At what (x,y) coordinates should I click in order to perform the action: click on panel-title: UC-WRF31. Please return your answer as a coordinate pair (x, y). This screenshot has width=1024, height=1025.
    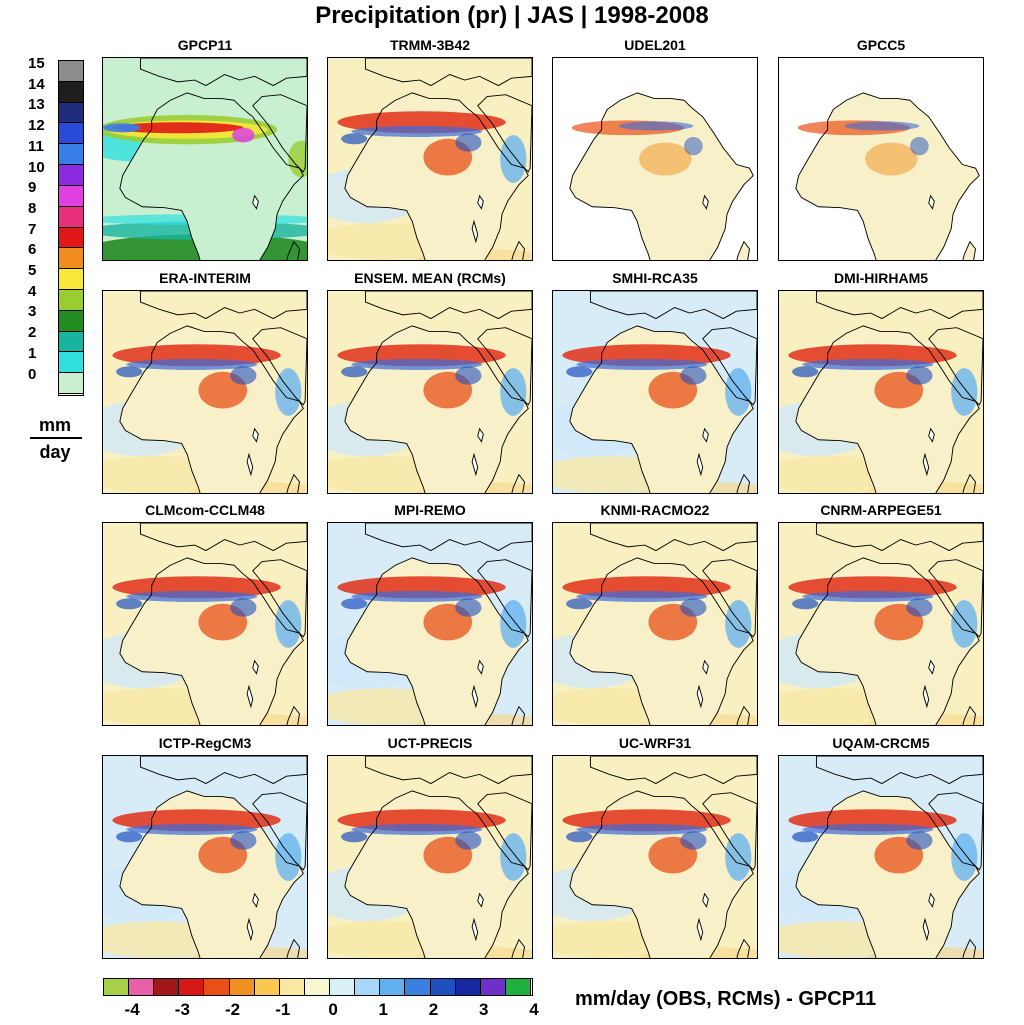
    Looking at the image, I should click on (655, 743).